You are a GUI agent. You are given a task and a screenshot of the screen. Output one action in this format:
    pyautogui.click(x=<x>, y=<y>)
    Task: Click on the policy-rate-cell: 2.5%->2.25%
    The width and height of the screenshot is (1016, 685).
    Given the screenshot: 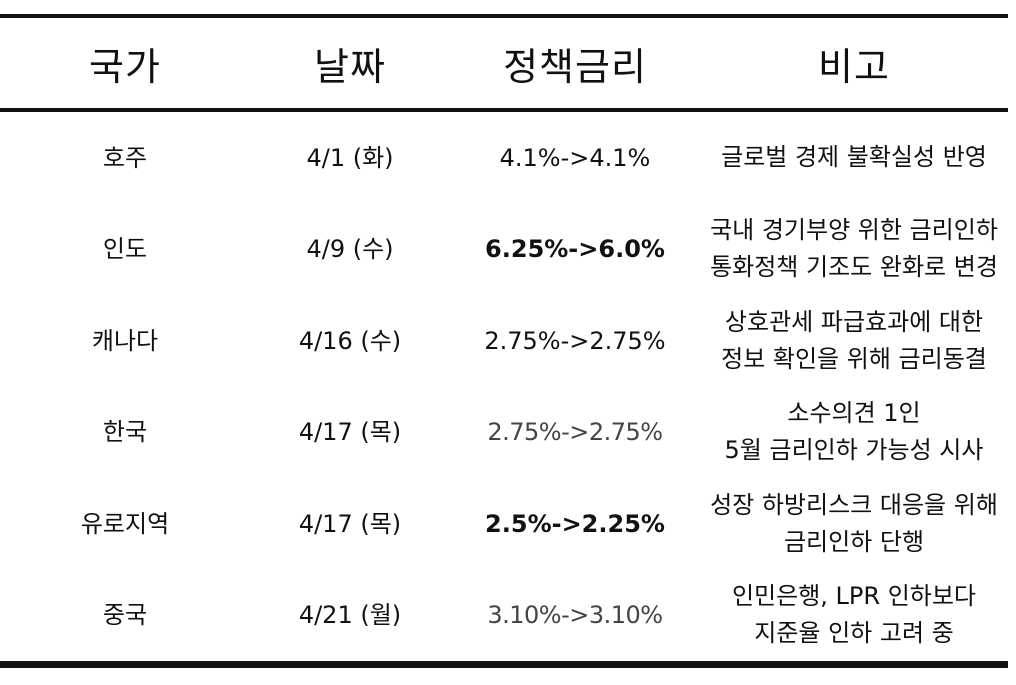 What is the action you would take?
    pyautogui.click(x=575, y=523)
    